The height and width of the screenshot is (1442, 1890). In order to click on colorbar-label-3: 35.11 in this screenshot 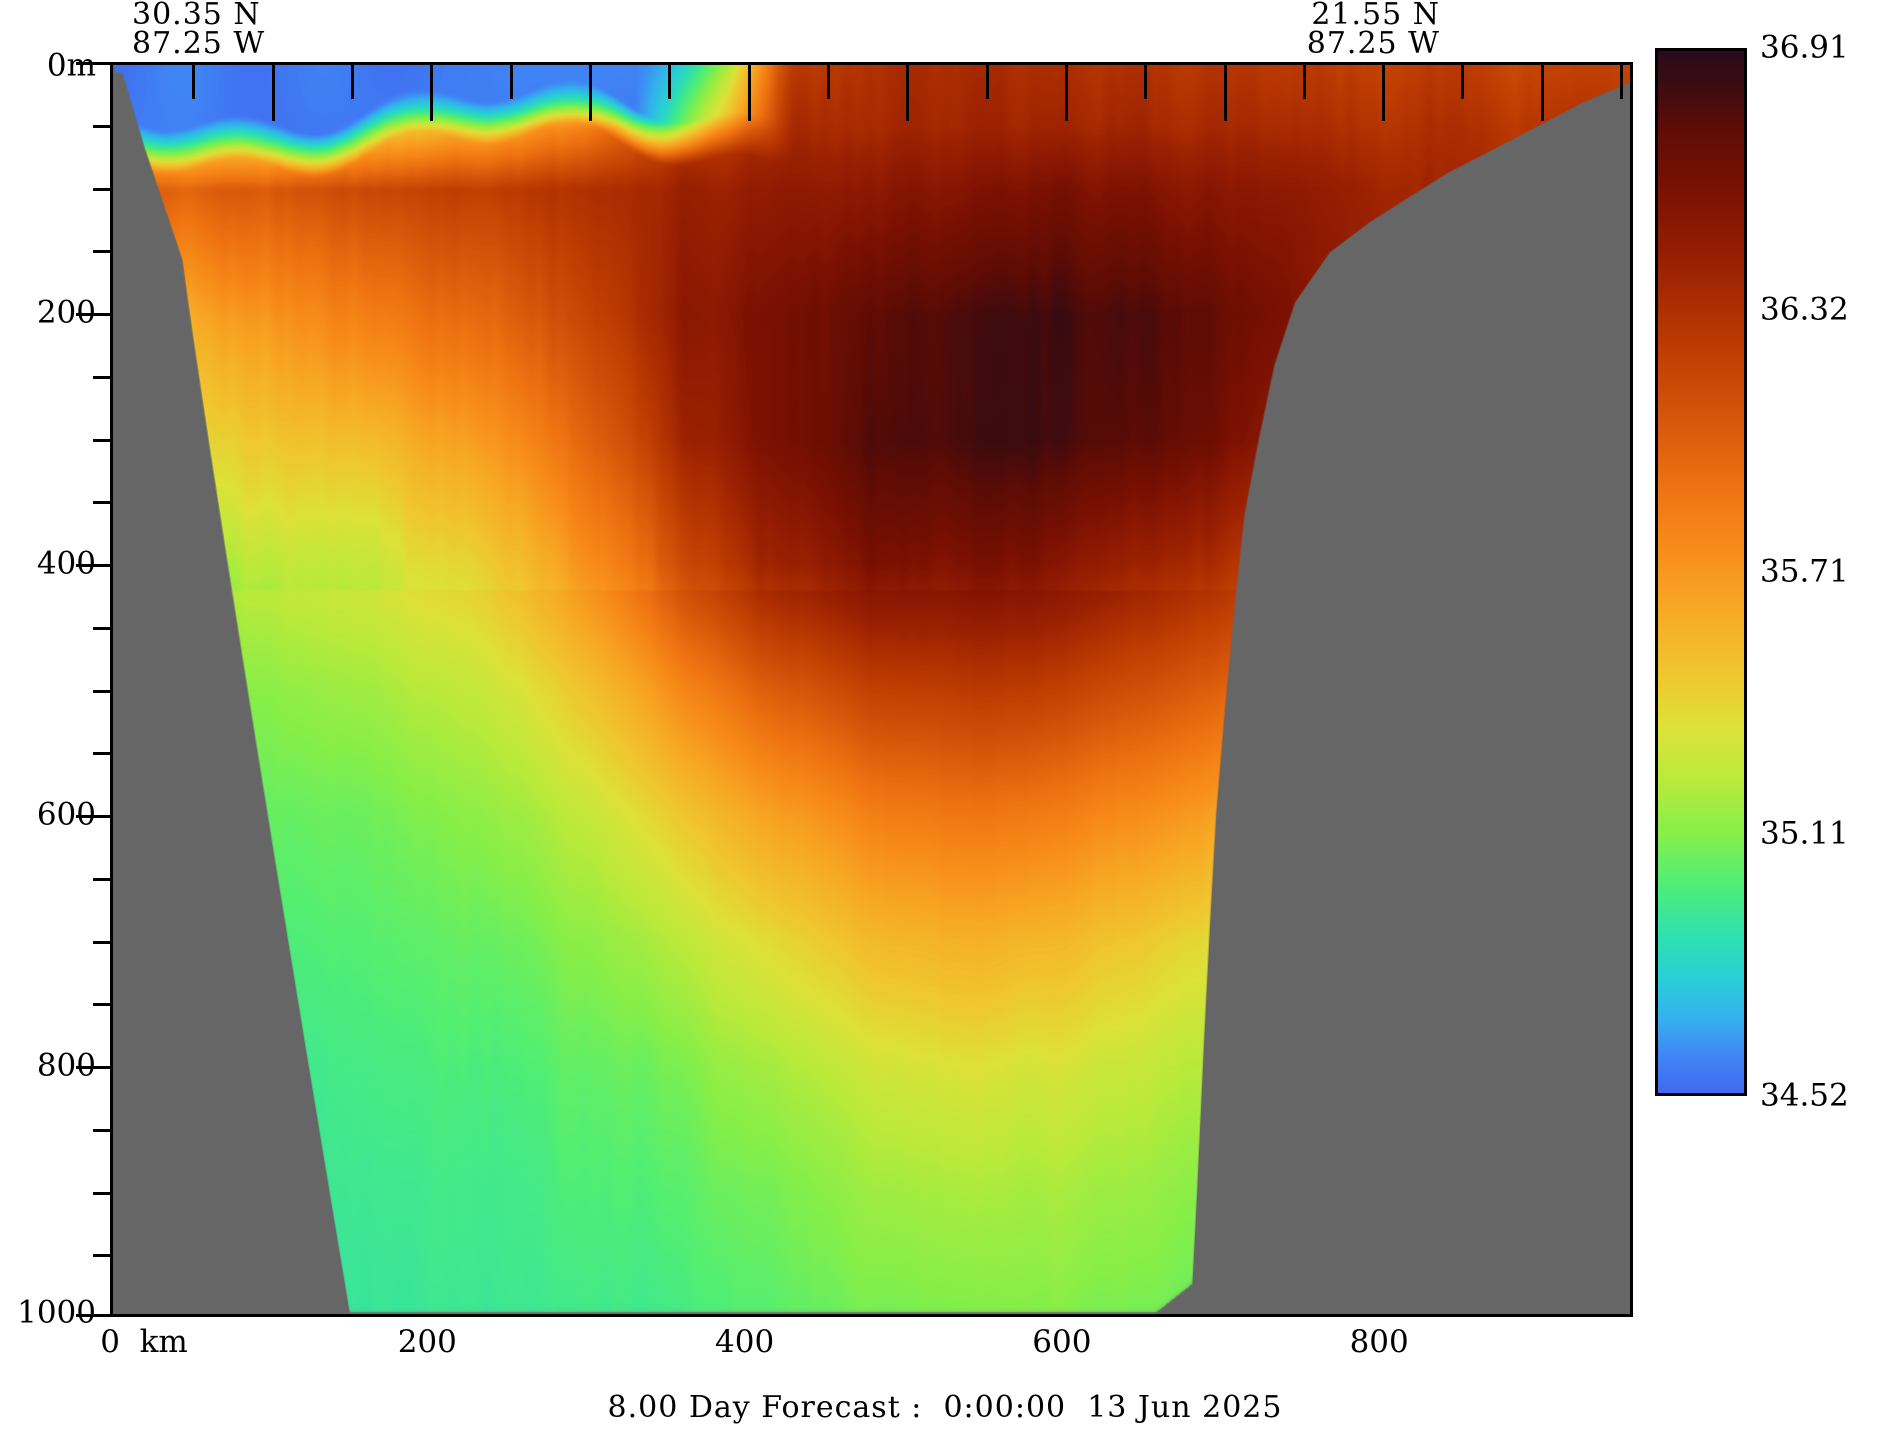, I will do `click(1804, 833)`.